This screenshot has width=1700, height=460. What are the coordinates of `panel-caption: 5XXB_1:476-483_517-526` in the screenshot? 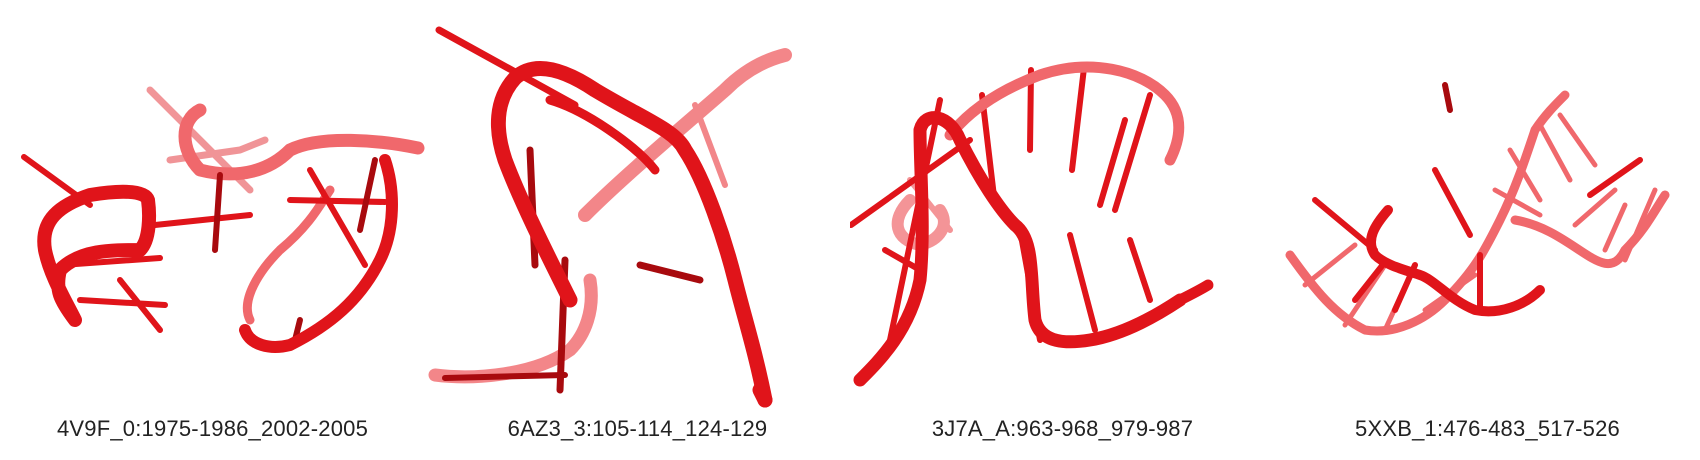 It's located at (1487, 428).